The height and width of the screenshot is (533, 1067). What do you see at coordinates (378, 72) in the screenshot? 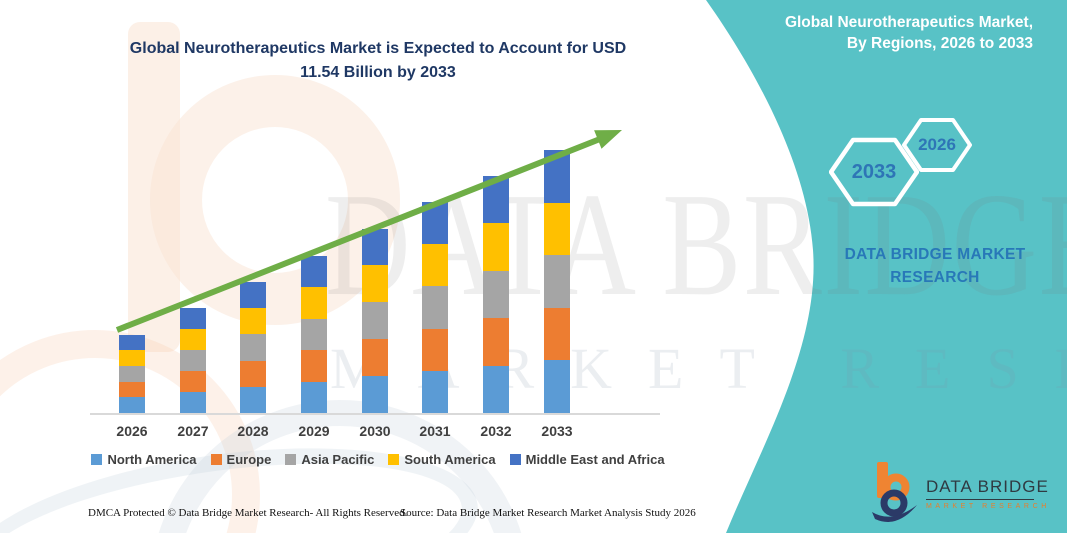
I see `chart-title-line2: 11.54 Billion by 2033` at bounding box center [378, 72].